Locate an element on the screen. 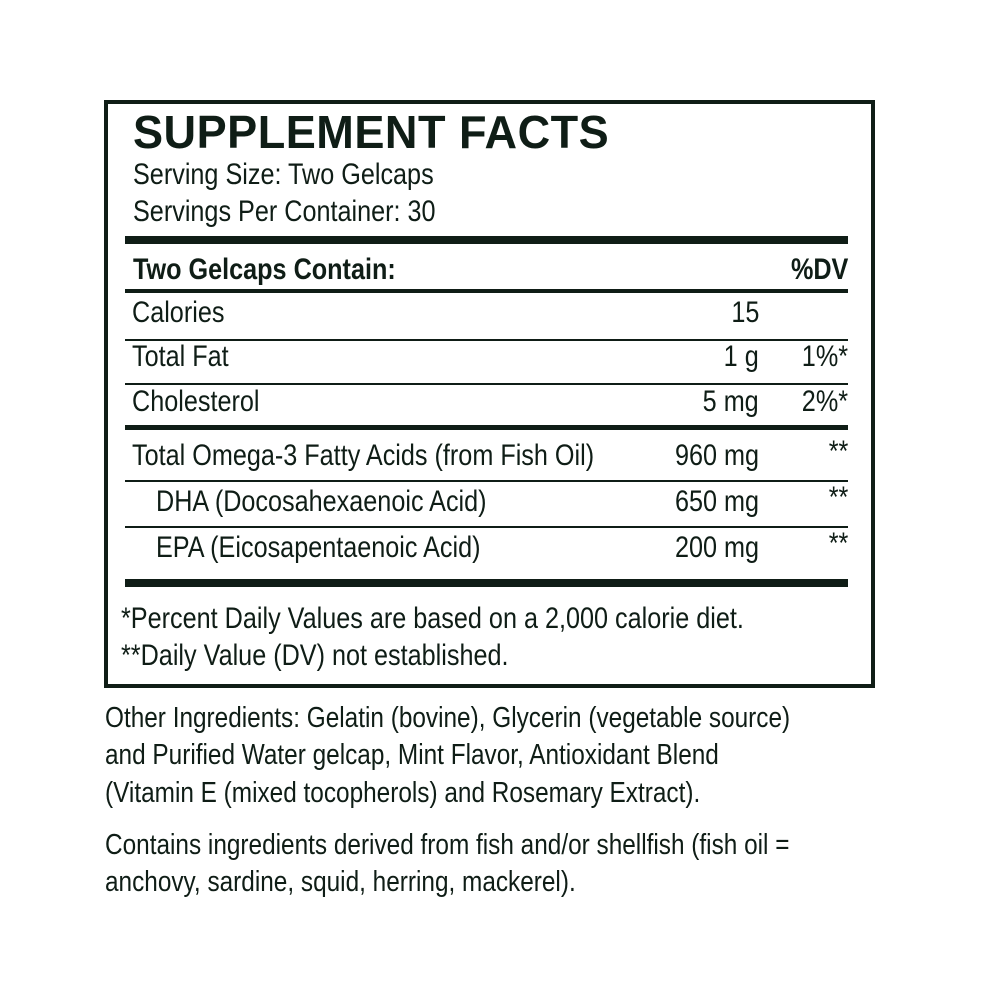 The height and width of the screenshot is (1000, 1000). header-dv: %DV is located at coordinates (819, 269).